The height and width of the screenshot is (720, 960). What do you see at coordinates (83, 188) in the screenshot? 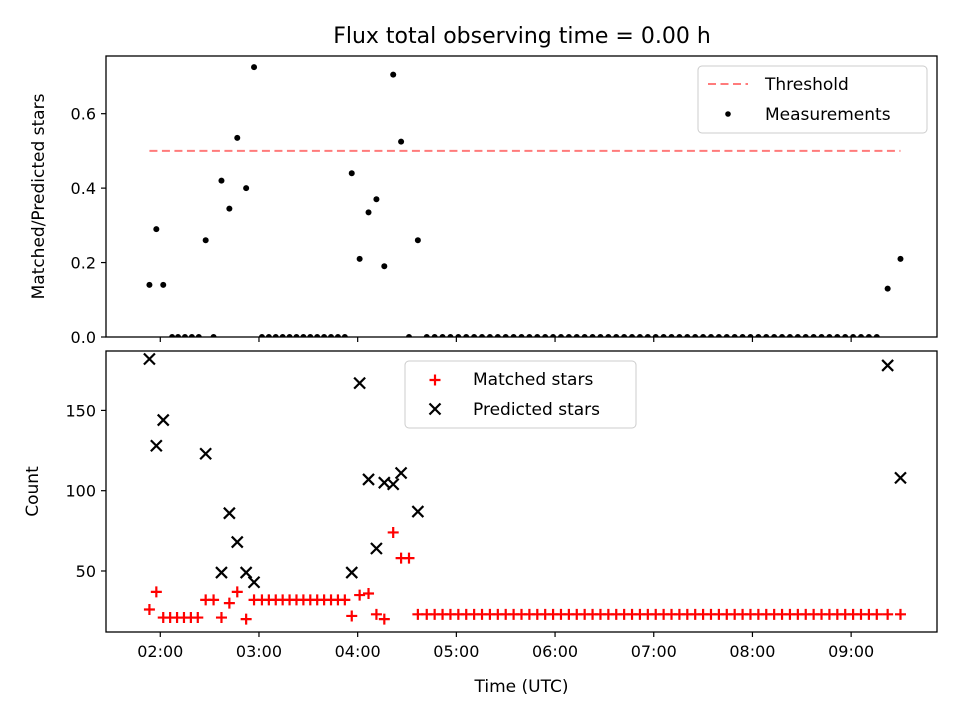
I see `y-tick-label: 0.4` at bounding box center [83, 188].